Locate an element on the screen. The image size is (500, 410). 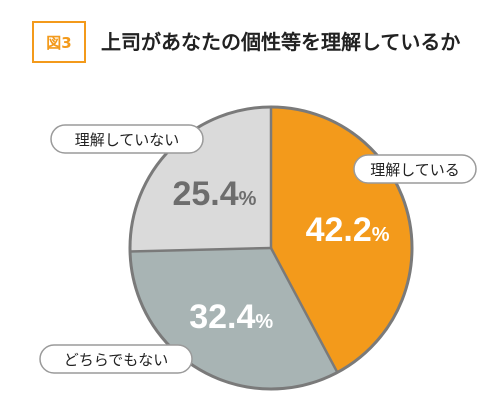
category-label-neither-text: どちらでもない is located at coordinates (116, 360).